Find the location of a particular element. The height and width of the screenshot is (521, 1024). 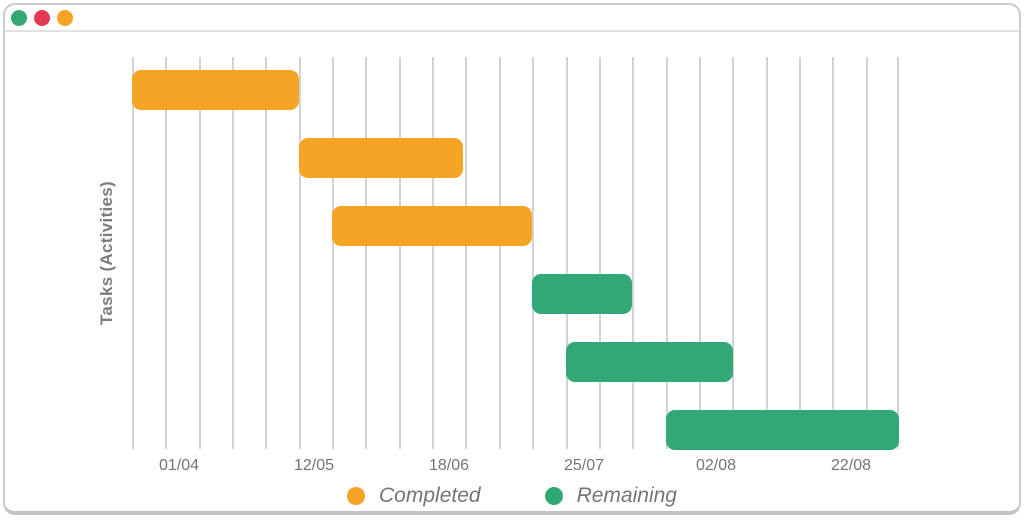

traffic-light-orange-icon is located at coordinates (65, 17).